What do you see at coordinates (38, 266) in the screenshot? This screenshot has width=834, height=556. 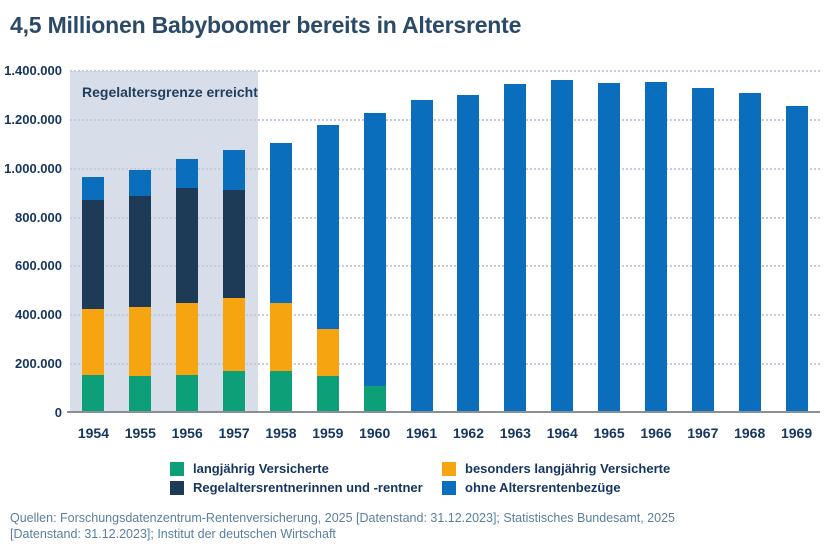 I see `y-tick-label: 600.000` at bounding box center [38, 266].